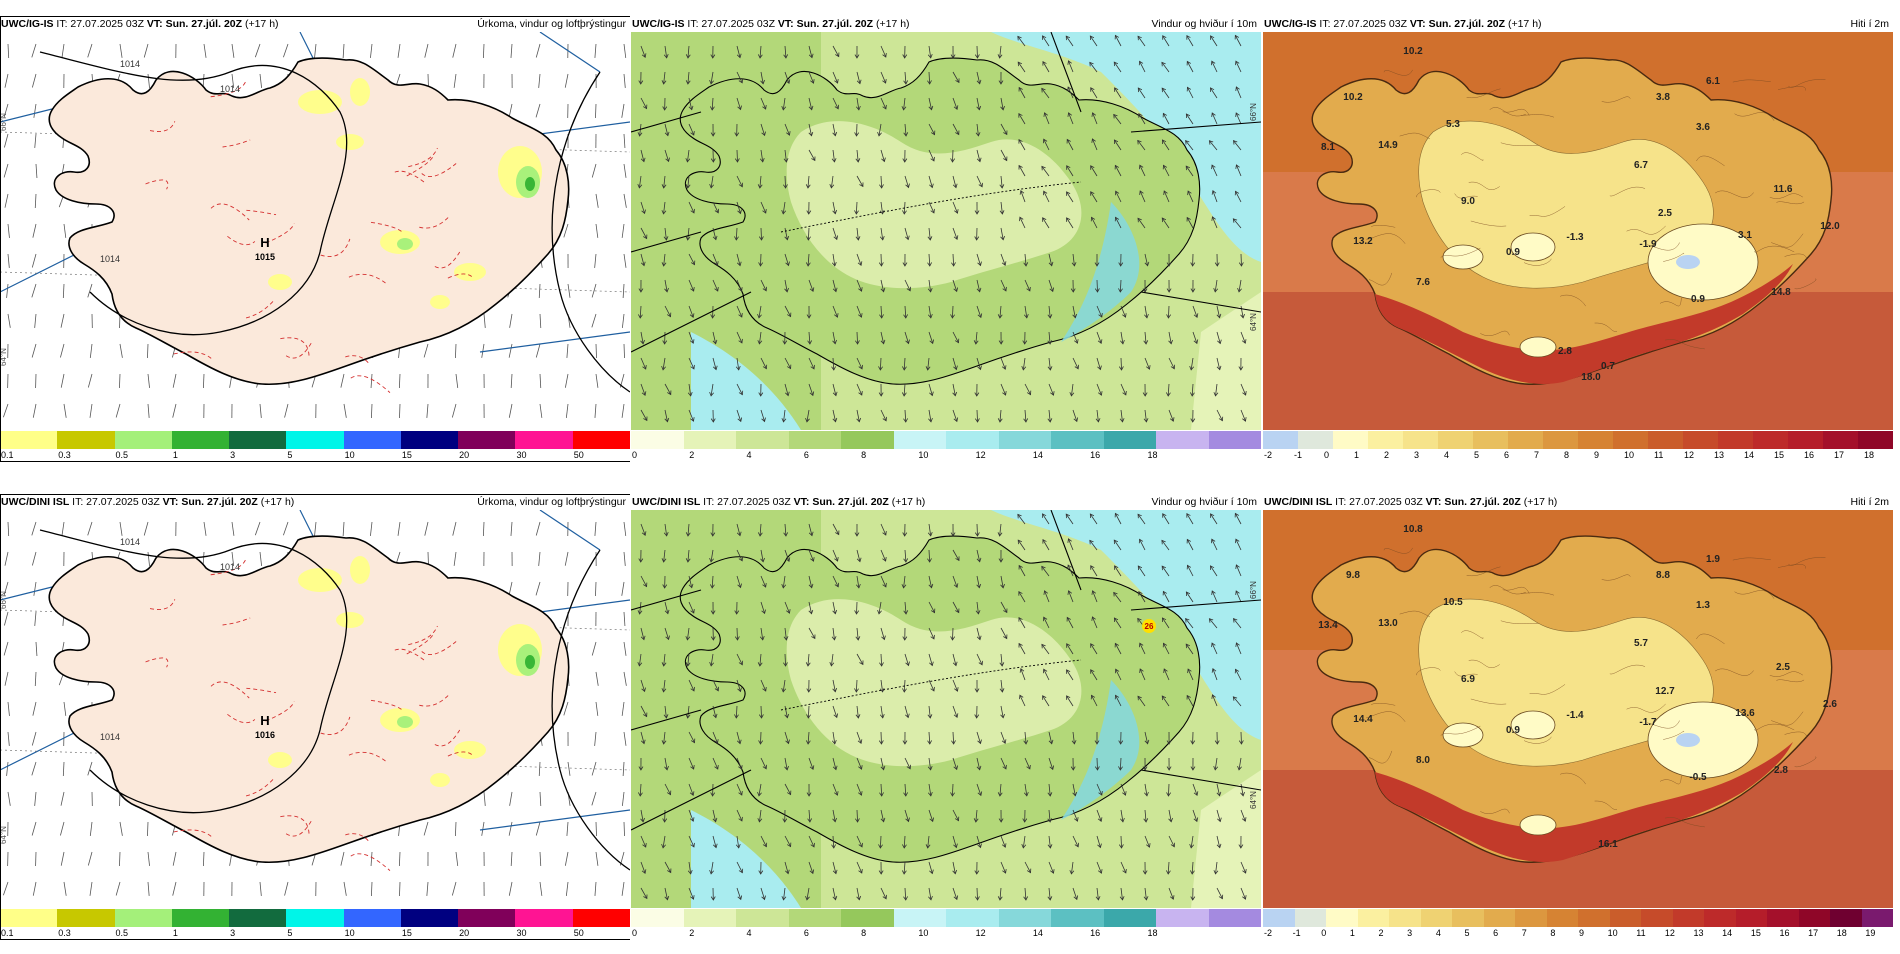 The height and width of the screenshot is (954, 1900). Describe the element at coordinates (1513, 252) in the screenshot. I see `temperature-value: 0.9` at that location.